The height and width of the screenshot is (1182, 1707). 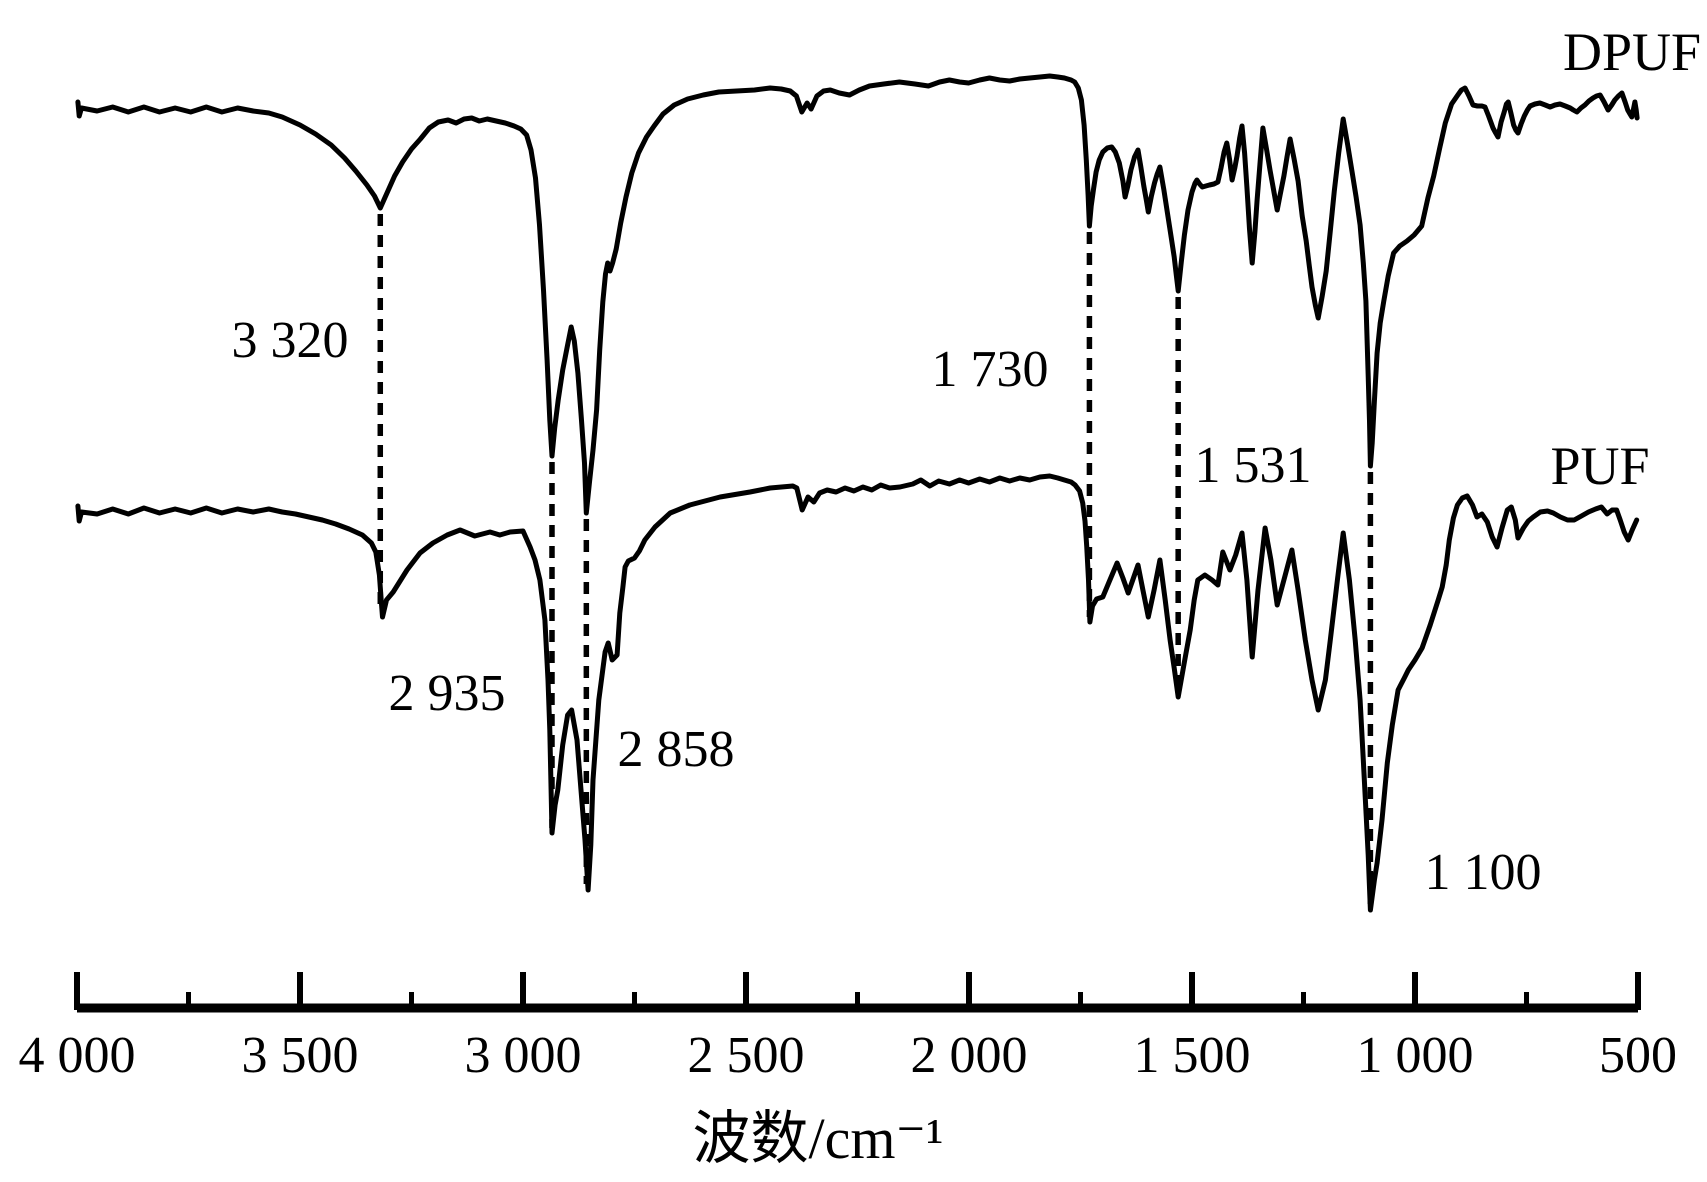 I want to click on series-label-puf: PUF, so click(x=1599, y=466).